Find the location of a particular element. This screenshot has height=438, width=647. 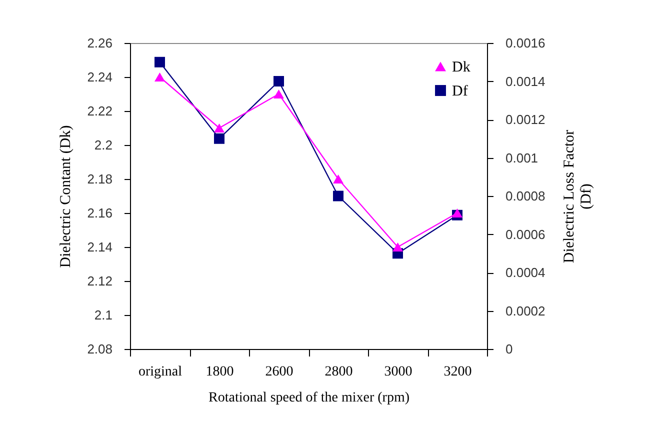

y2-tick-label: 0.0002 is located at coordinates (526, 310).